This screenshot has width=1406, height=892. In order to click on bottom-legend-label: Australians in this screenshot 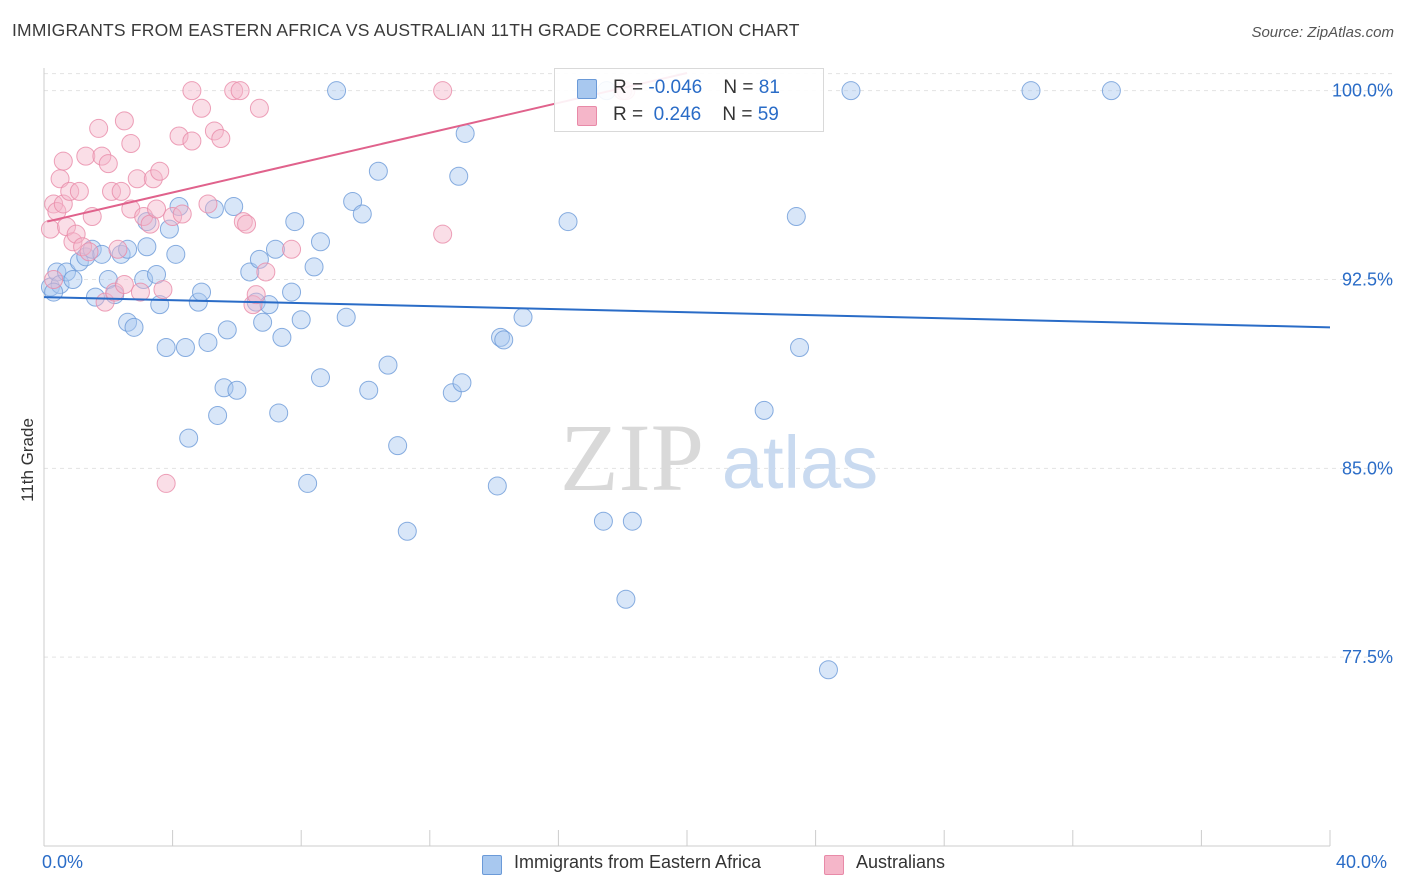, I will do `click(901, 862)`.